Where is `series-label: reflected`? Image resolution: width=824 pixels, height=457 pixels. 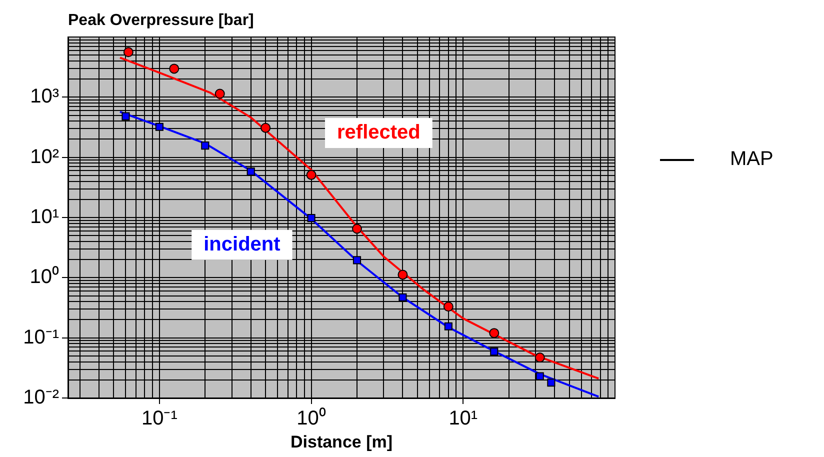 series-label: reflected is located at coordinates (378, 133).